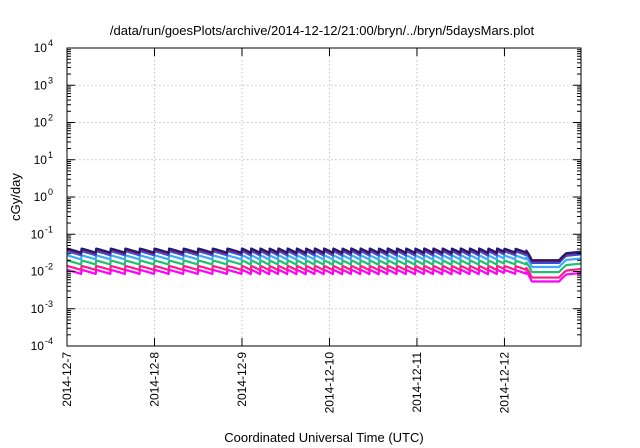  Describe the element at coordinates (242, 379) in the screenshot. I see `x-tick-label: 2014-12-9` at that location.